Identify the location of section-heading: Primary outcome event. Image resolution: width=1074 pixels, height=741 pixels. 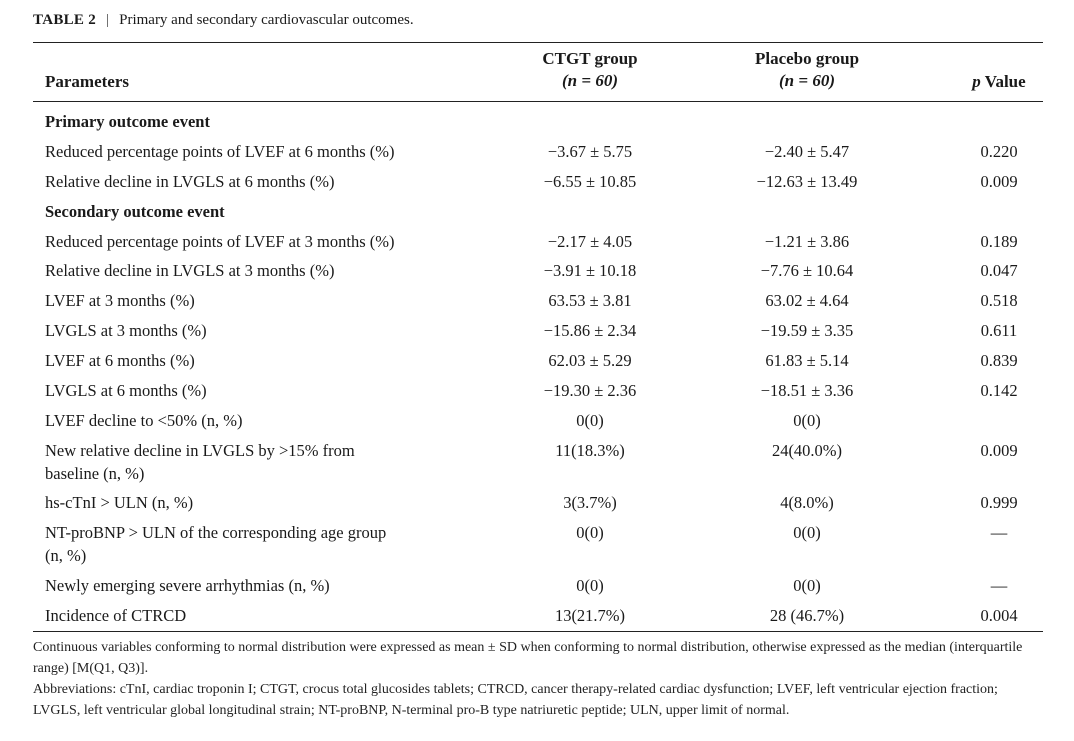
(127, 121).